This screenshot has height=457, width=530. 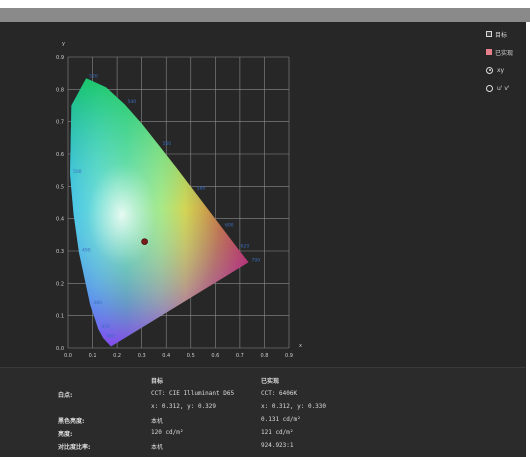 What do you see at coordinates (255, 260) in the screenshot?
I see `wavelength-label: 700` at bounding box center [255, 260].